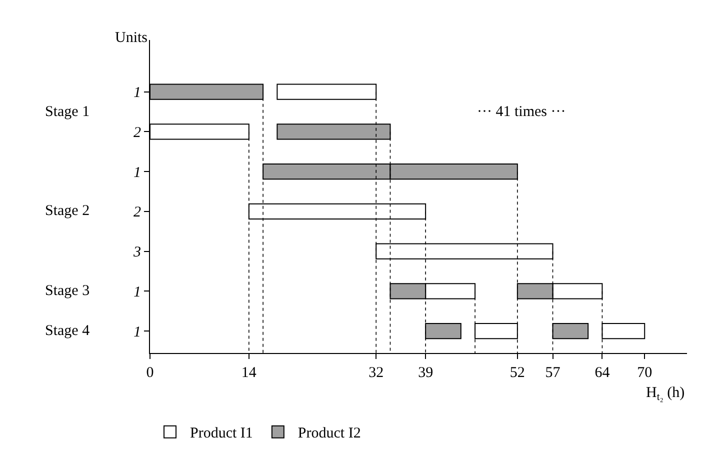 The width and height of the screenshot is (727, 461). What do you see at coordinates (644, 373) in the screenshot?
I see `x-tick-label: 70` at bounding box center [644, 373].